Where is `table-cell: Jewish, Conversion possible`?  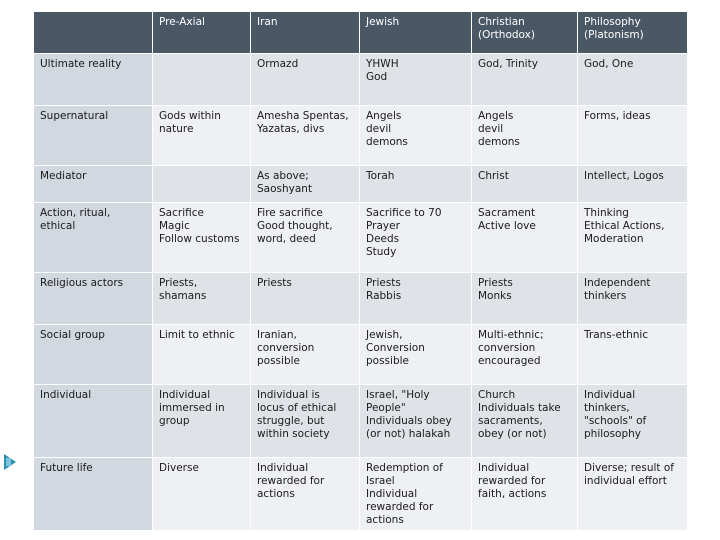
table-cell: Jewish, Conversion possible is located at coordinates (415, 354).